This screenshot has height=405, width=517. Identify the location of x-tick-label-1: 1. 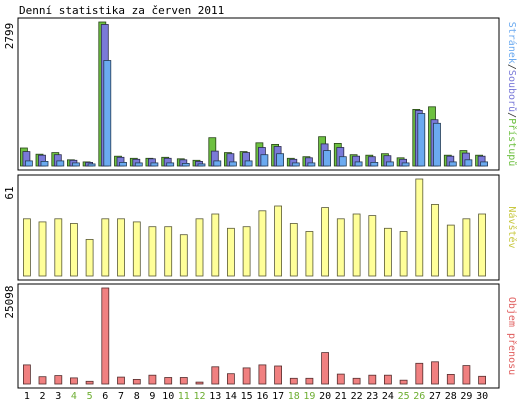
(27, 396).